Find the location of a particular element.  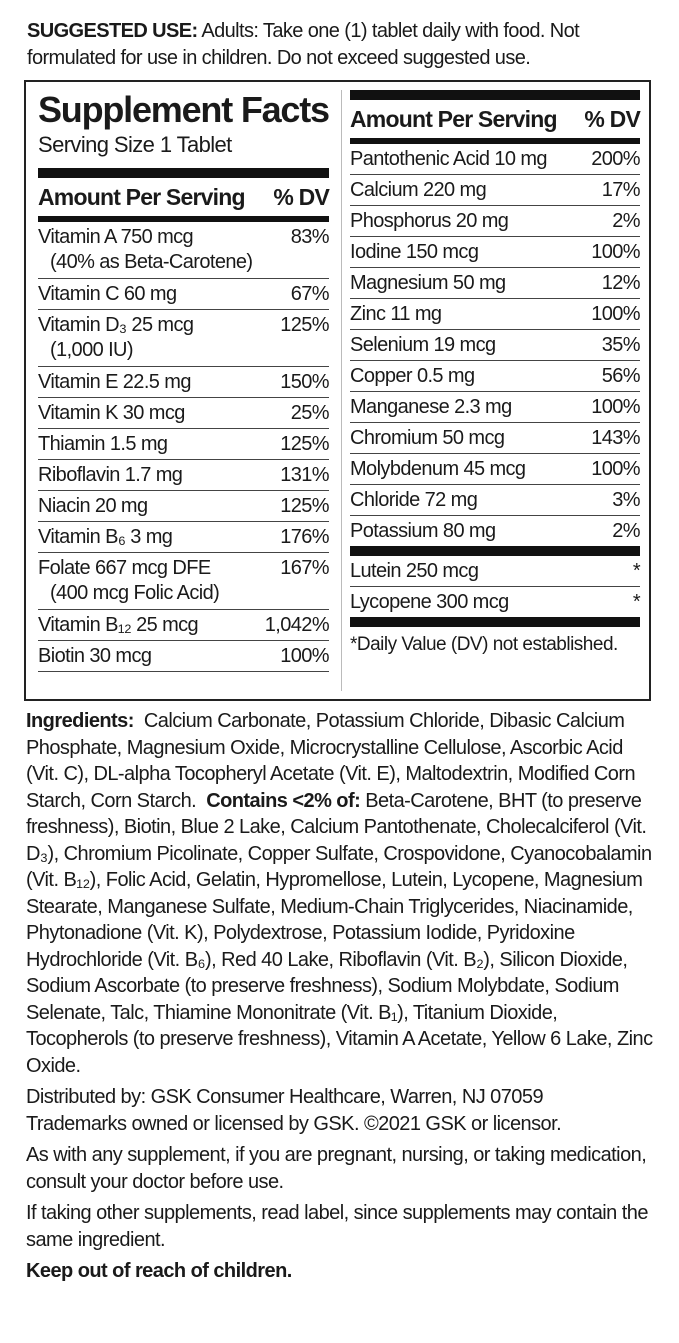

nutrient-line: Molybdenum 45 mcg 100% is located at coordinates (495, 469).